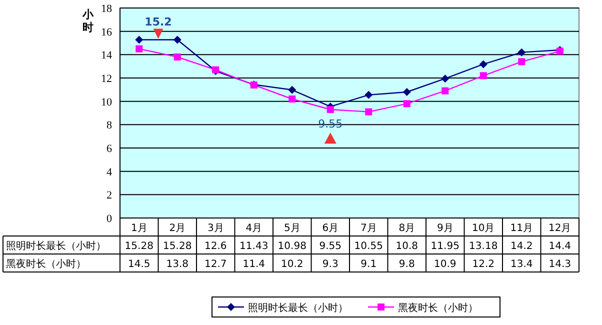 This screenshot has height=325, width=602. What do you see at coordinates (254, 228) in the screenshot?
I see `x-tick-label: 4月` at bounding box center [254, 228].